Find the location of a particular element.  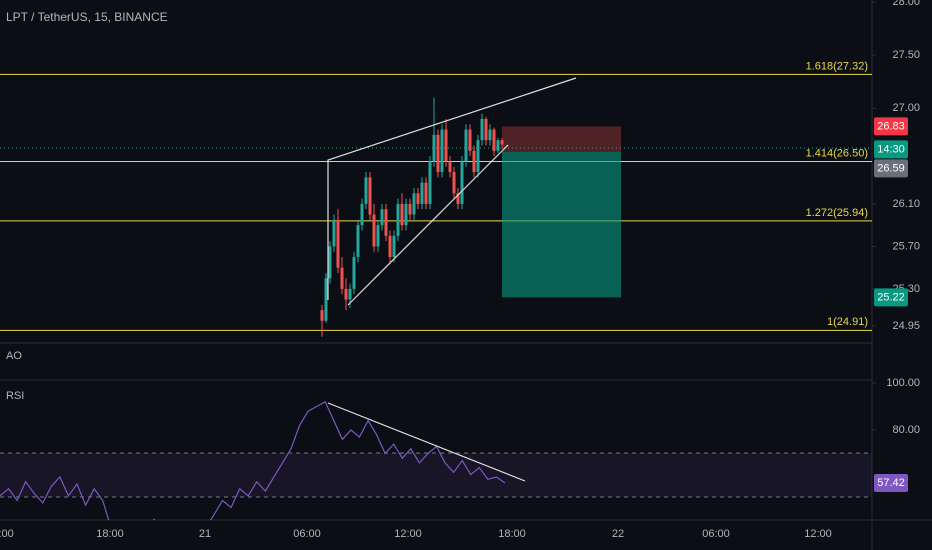

rsi-pane is located at coordinates (263, 460).